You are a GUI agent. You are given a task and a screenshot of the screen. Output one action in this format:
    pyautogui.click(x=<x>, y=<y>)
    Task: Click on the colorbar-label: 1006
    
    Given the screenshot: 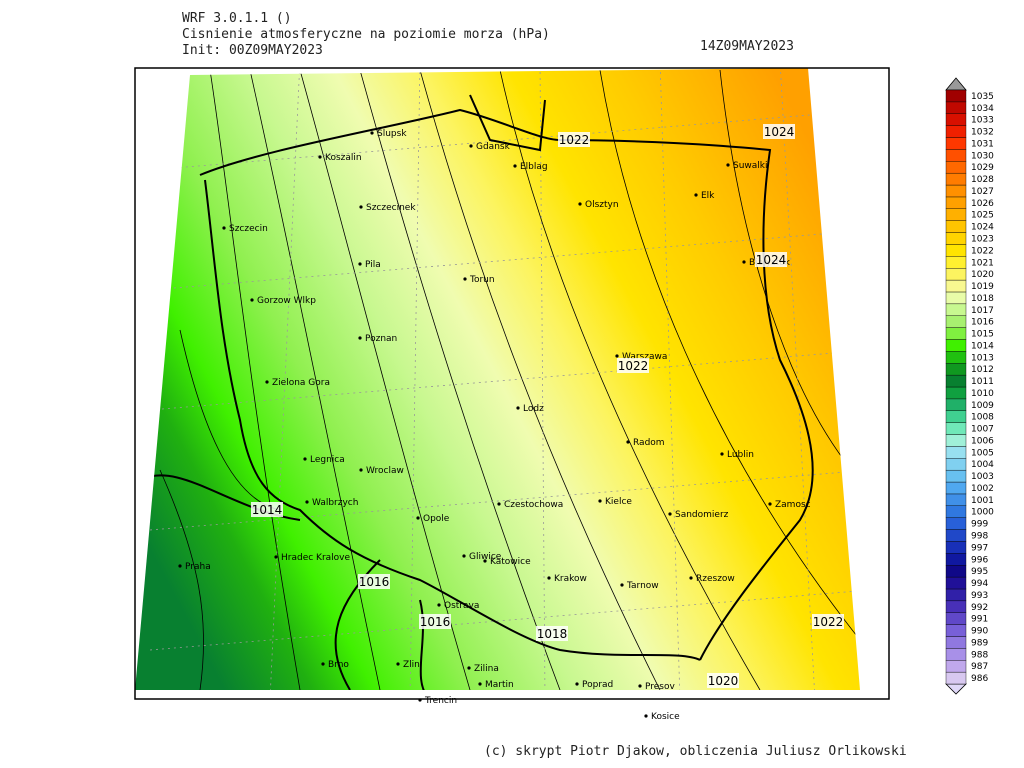 What is the action you would take?
    pyautogui.click(x=982, y=441)
    